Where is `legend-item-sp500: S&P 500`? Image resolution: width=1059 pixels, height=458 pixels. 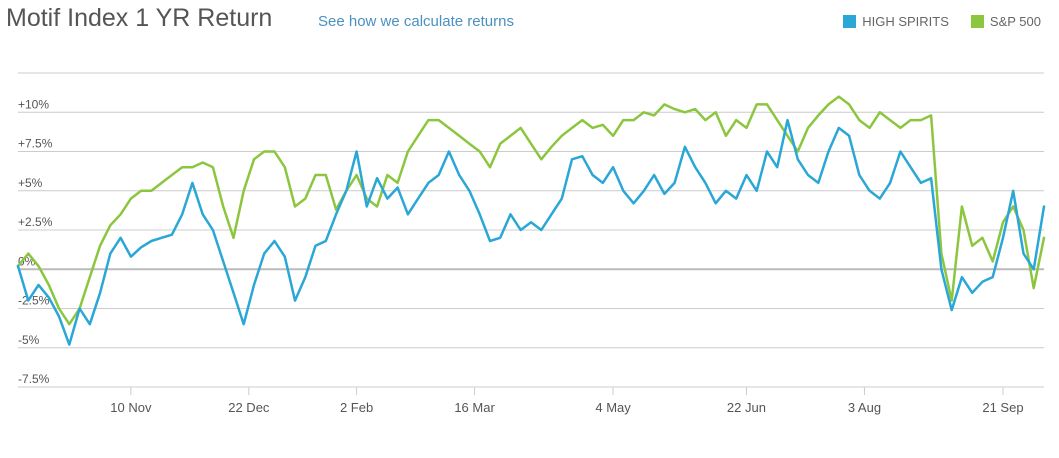
legend-item-sp500: S&P 500 is located at coordinates (1005, 21).